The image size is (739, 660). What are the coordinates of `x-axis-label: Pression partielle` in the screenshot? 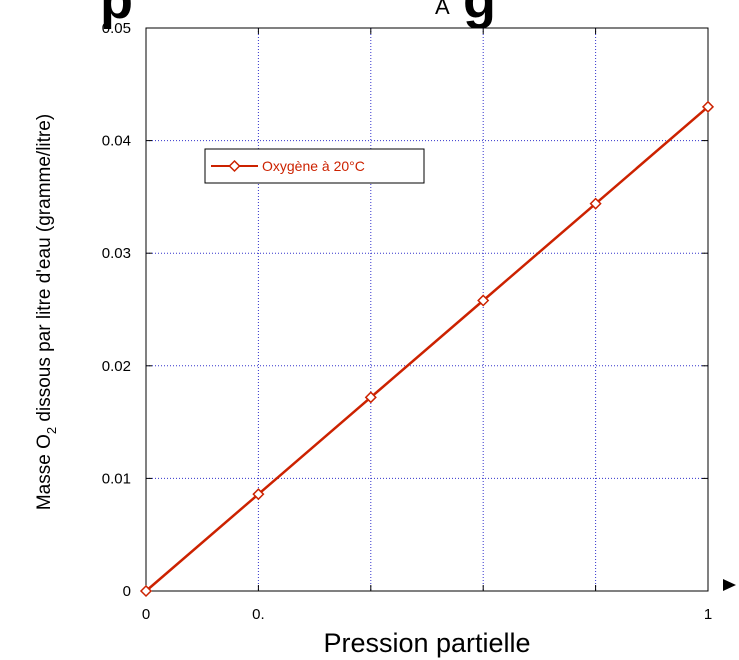 It's located at (426, 643).